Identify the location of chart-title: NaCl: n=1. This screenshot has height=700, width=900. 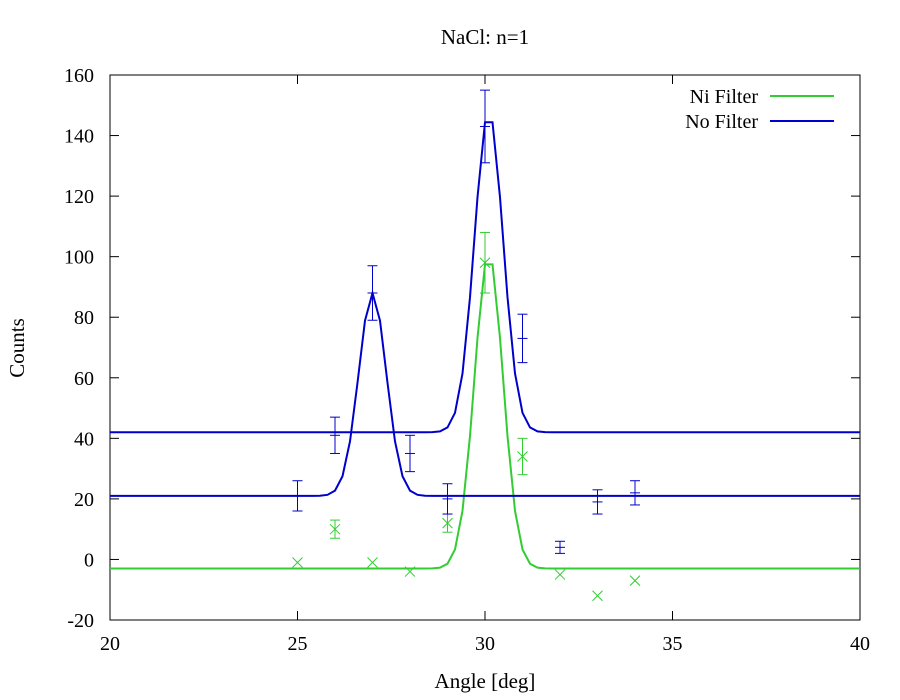
(485, 37).